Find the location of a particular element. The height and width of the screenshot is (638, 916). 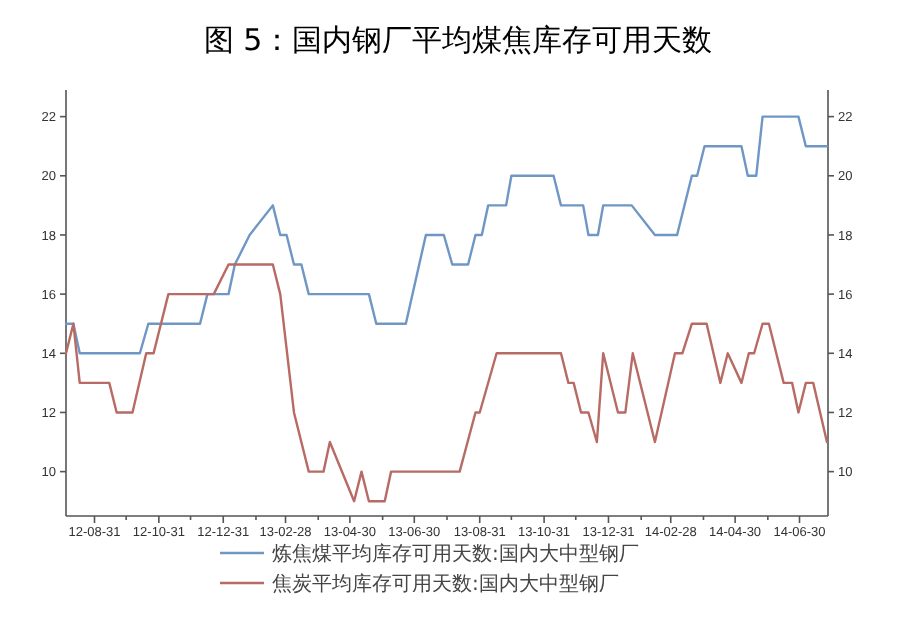

legend-label: 焦炭平均库存可用天数:国内大中型钢厂 is located at coordinates (445, 584).